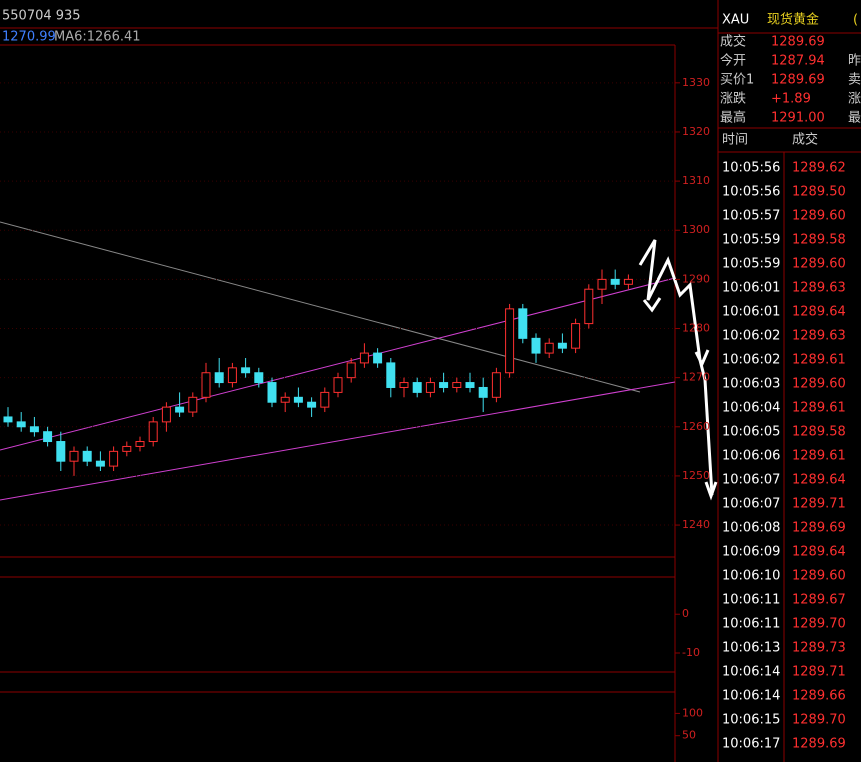 This screenshot has width=861, height=762. I want to click on table-header: 时间, so click(735, 140).